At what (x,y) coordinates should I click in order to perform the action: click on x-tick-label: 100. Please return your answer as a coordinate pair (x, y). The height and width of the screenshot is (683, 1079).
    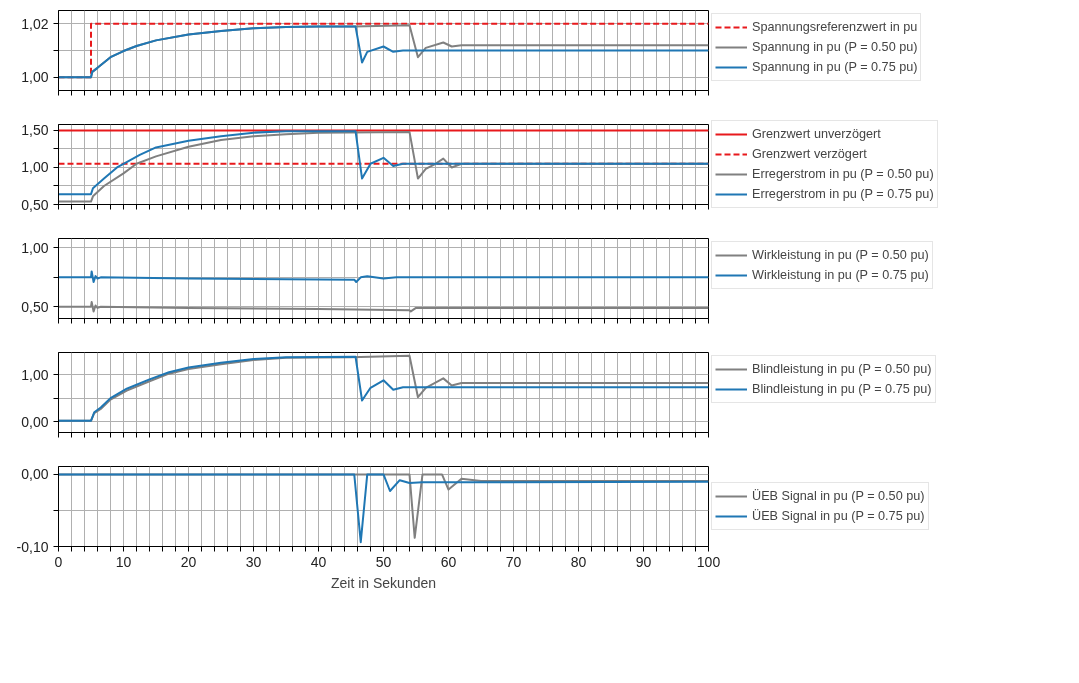
    Looking at the image, I should click on (708, 561).